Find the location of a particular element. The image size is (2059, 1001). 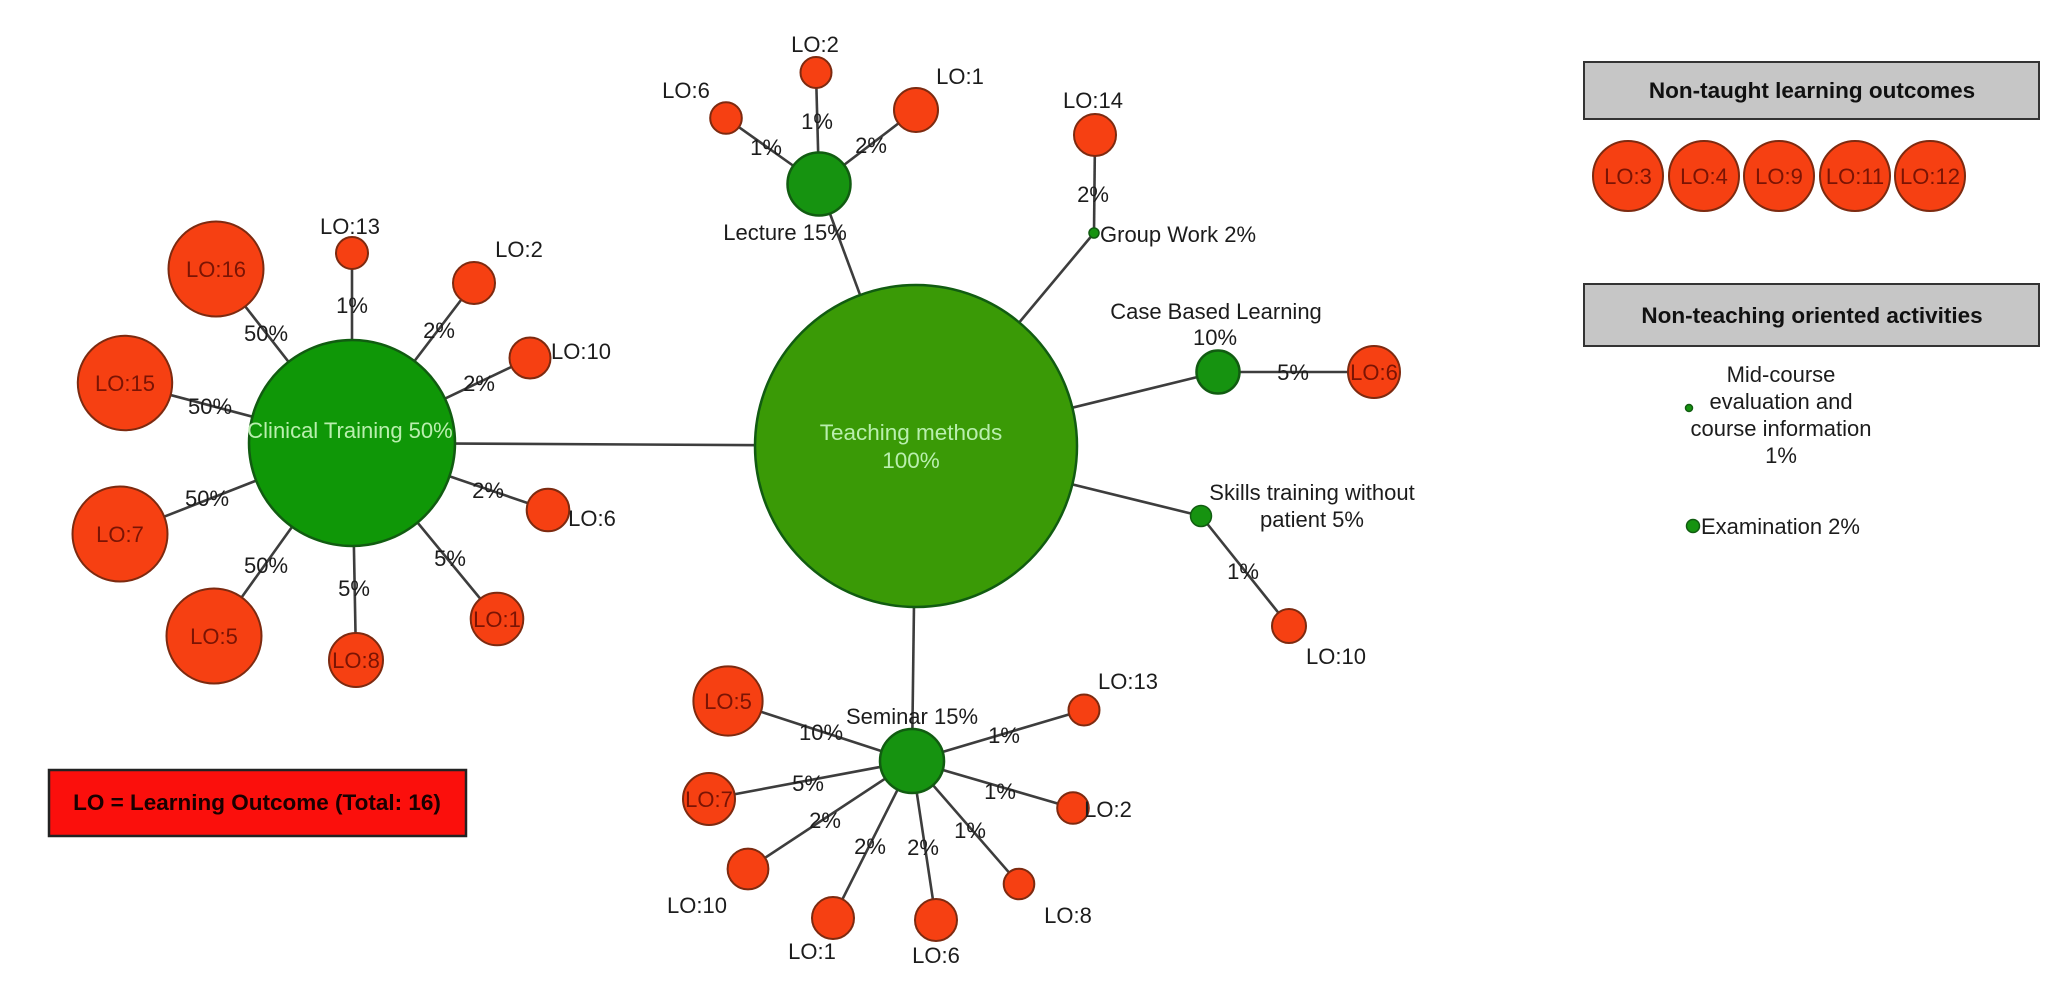

svg-text: Mid-course is located at coordinates (1781, 374).